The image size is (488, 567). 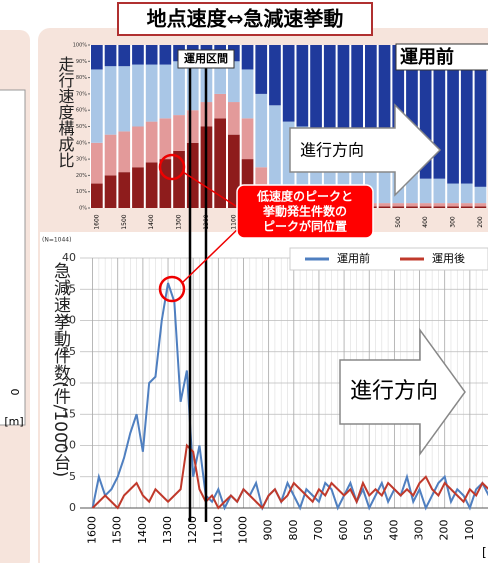 What do you see at coordinates (233, 221) in the screenshot?
I see `x-tick-label: 1100` at bounding box center [233, 221].